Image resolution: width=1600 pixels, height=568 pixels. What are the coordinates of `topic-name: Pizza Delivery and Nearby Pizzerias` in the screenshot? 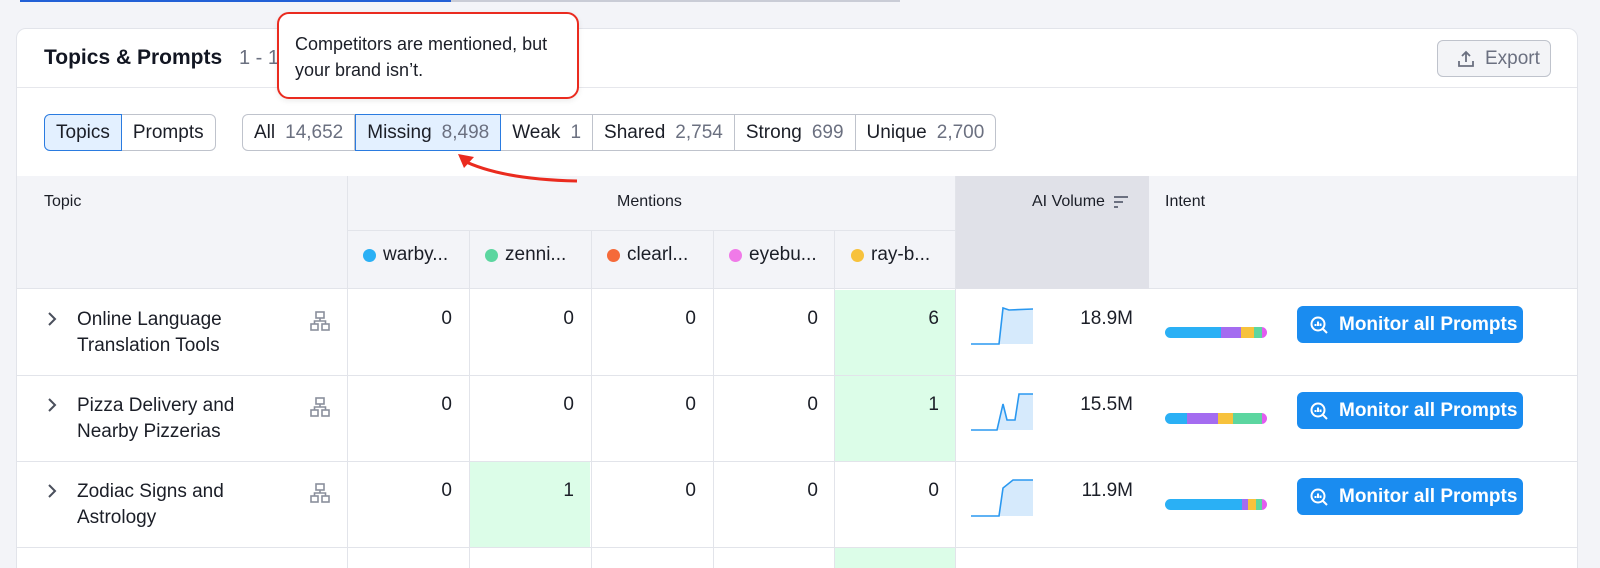 It's located at (156, 418).